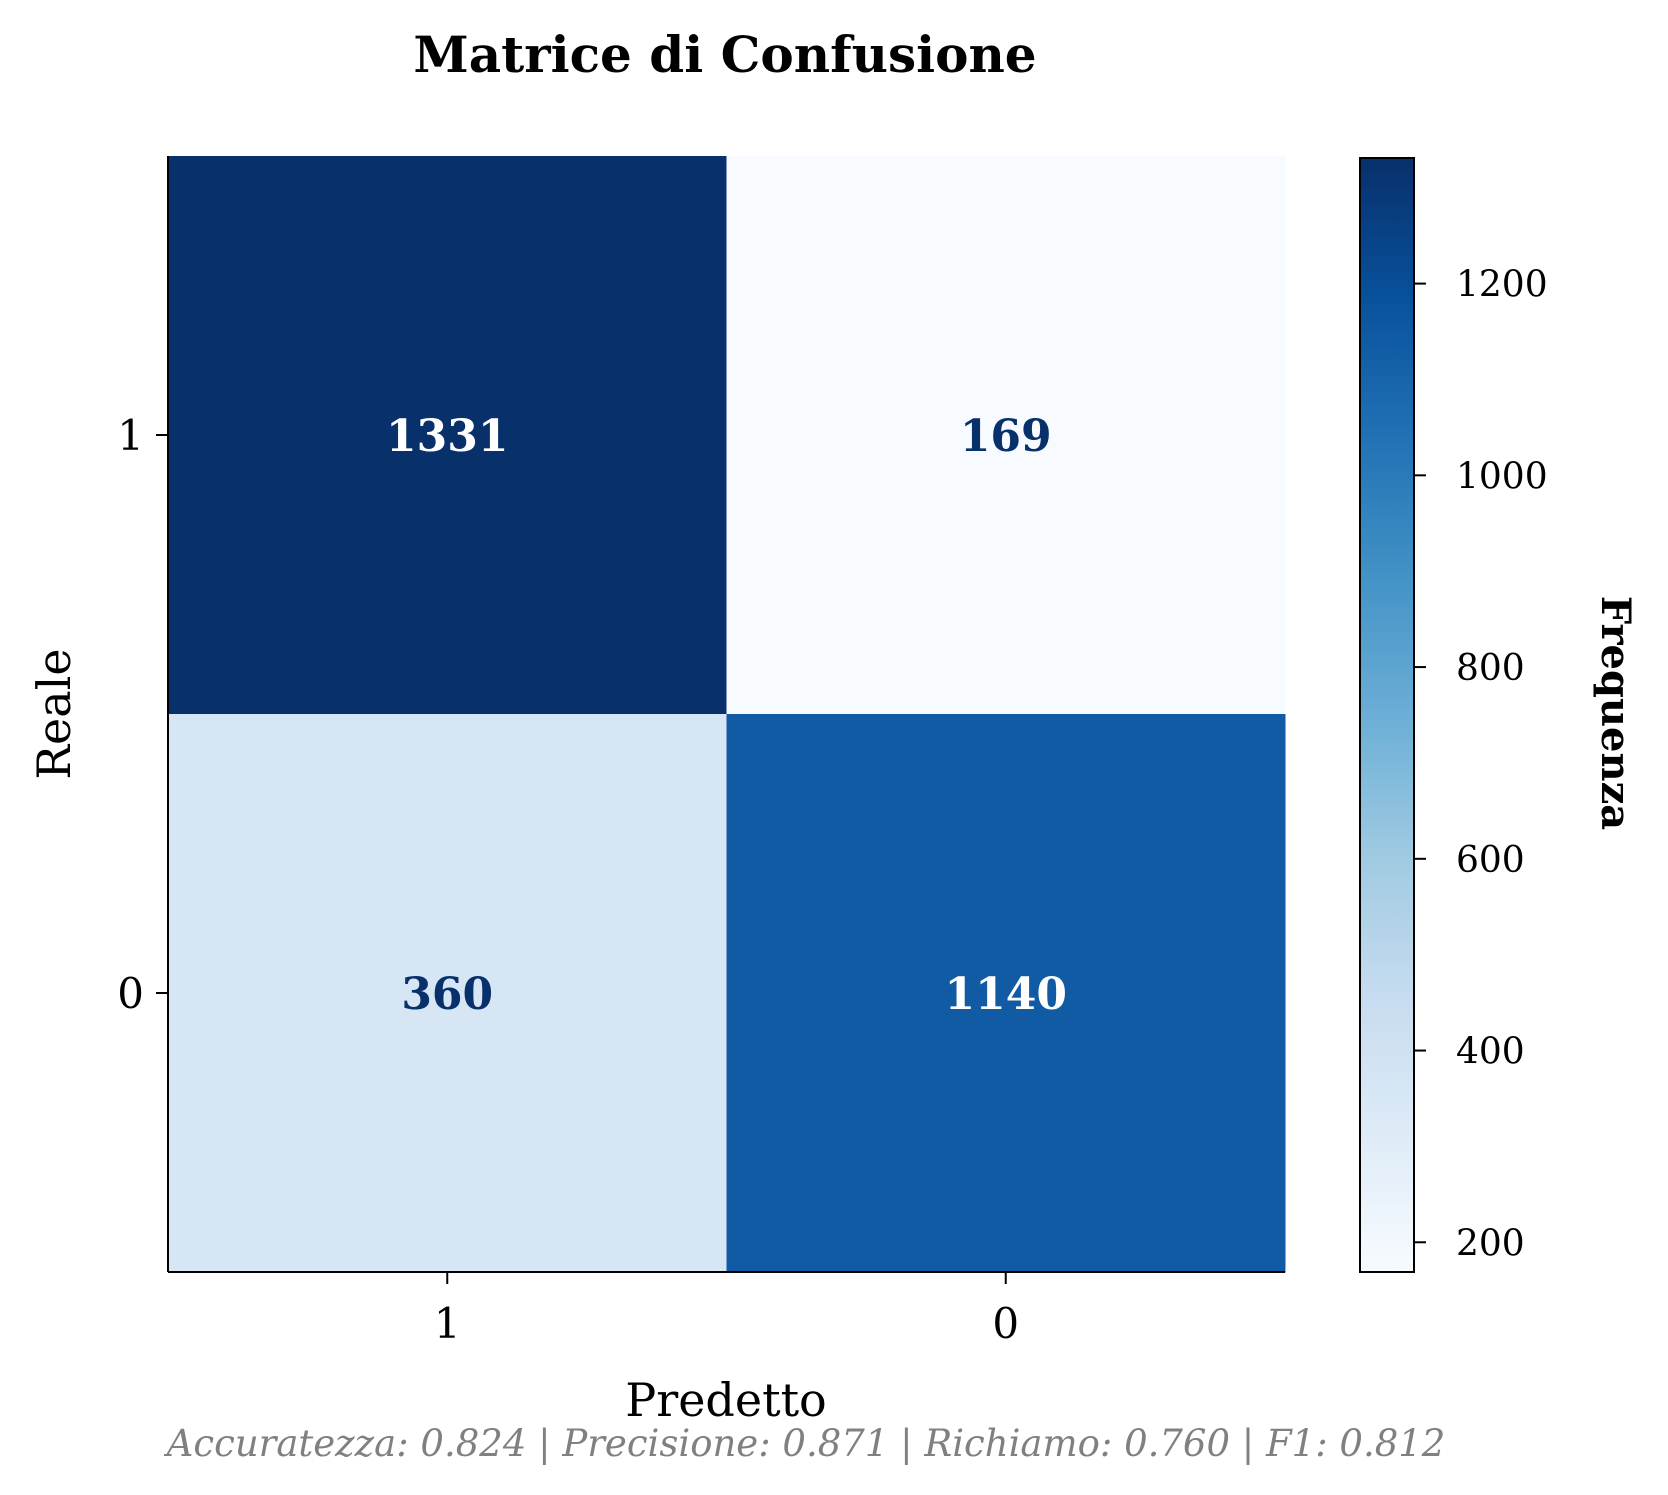 The width and height of the screenshot is (1668, 1495). I want to click on cell-value-label: 1140, so click(1006, 994).